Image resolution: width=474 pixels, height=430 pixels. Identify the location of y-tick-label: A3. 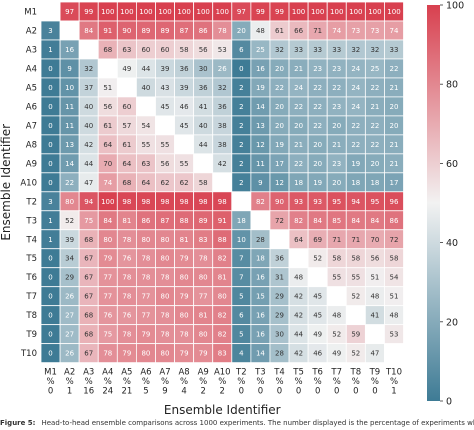
(31, 50).